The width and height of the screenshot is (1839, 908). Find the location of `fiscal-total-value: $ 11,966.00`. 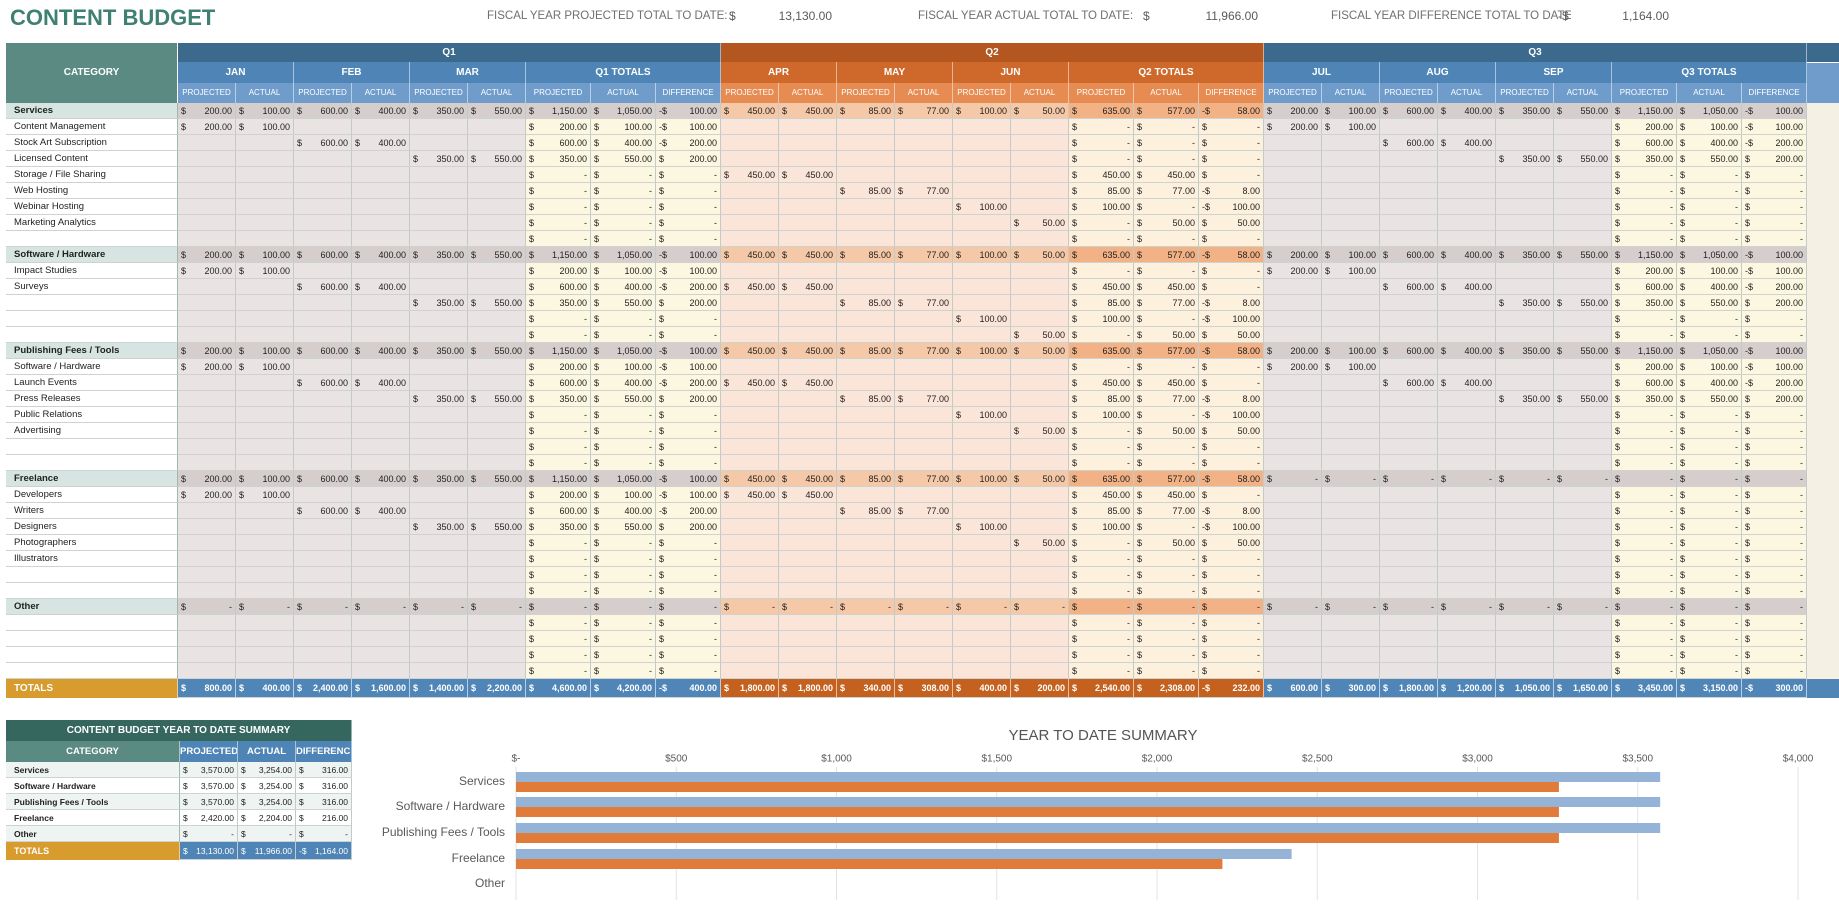

fiscal-total-value: $ 11,966.00 is located at coordinates (1200, 16).